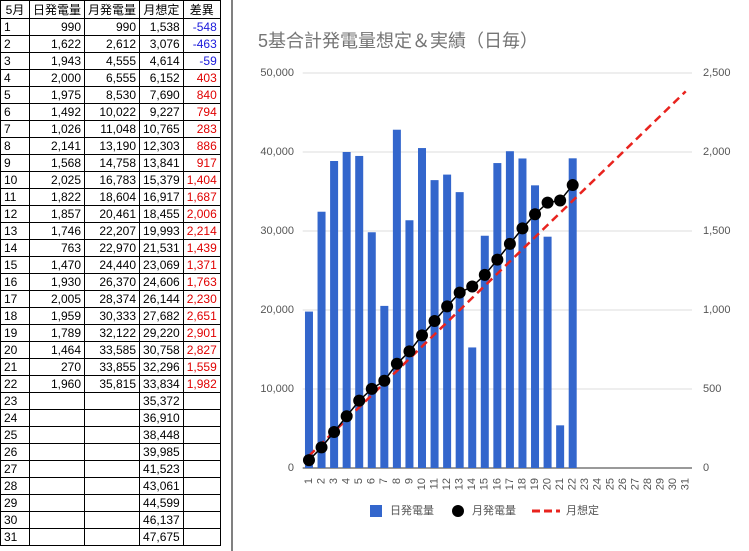  Describe the element at coordinates (110, 537) in the screenshot. I see `row: 31 47,675` at that location.